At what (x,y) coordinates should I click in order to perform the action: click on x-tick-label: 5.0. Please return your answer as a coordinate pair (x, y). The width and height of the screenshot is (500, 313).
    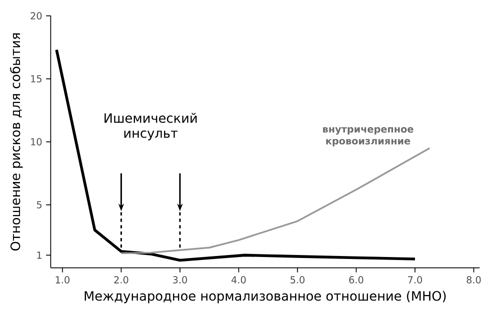
    Looking at the image, I should click on (297, 280).